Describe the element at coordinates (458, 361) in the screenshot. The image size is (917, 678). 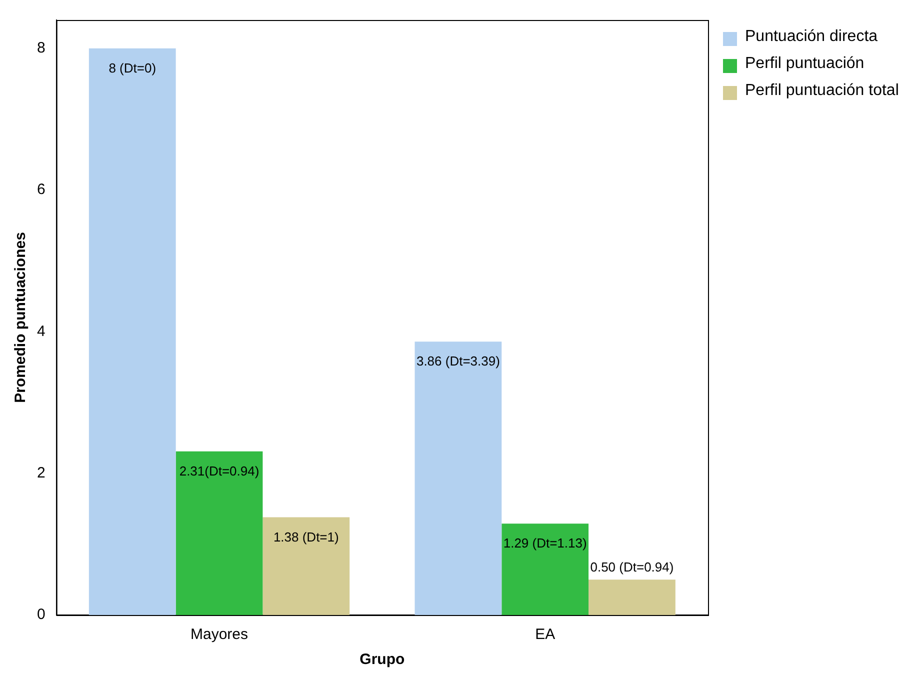
I see `data-label: 3.86 (Dt=3.39)` at that location.